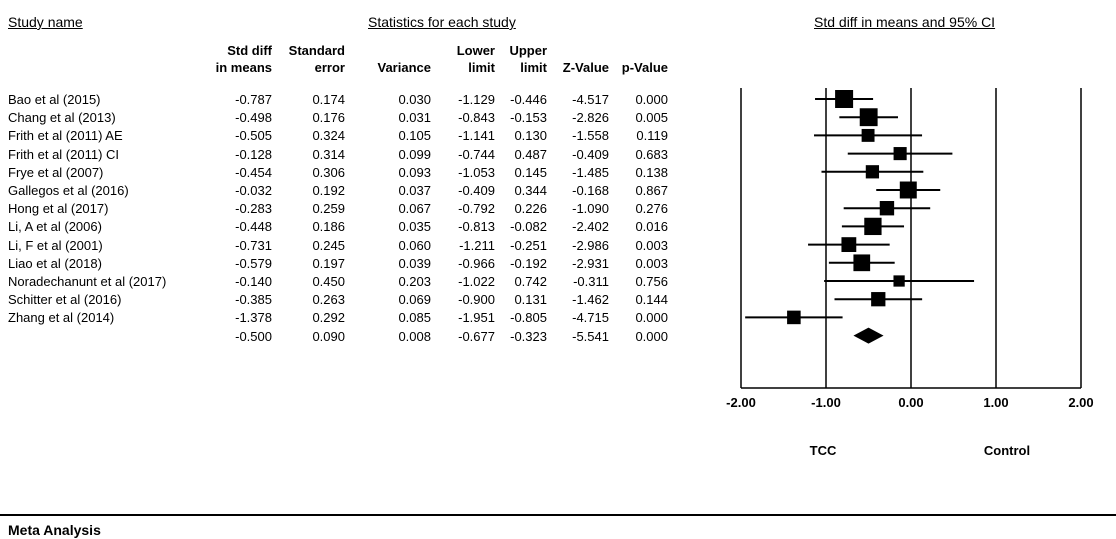  Describe the element at coordinates (590, 118) in the screenshot. I see `table-cell: -2.826` at that location.